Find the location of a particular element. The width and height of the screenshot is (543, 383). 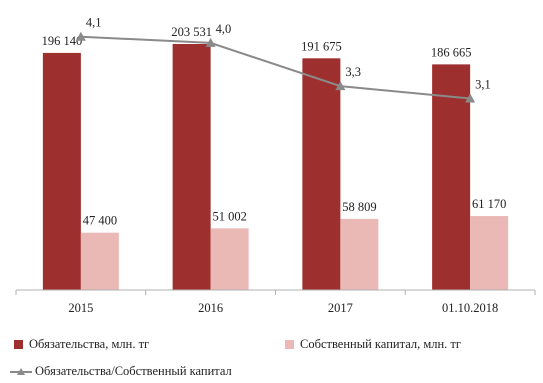

legend-item-ratio: Обязательства/Собственный капитал is located at coordinates (121, 371).